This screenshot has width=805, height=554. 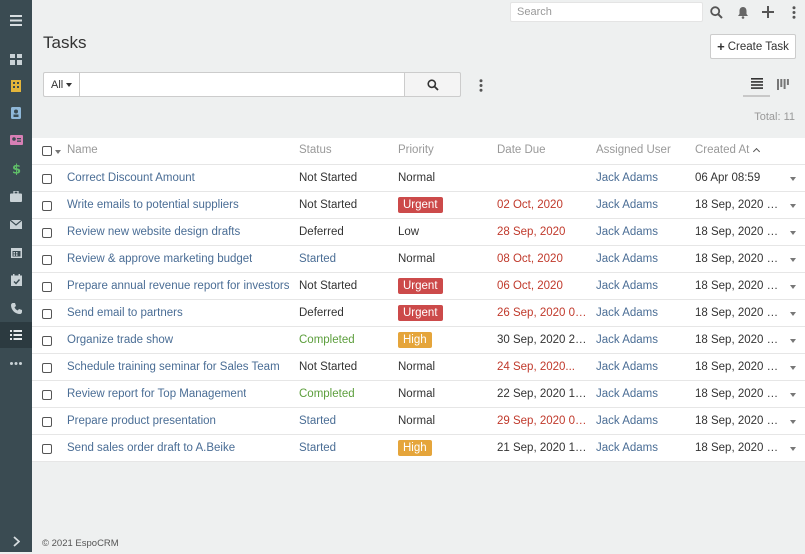 I want to click on list-view-icon, so click(x=756, y=84).